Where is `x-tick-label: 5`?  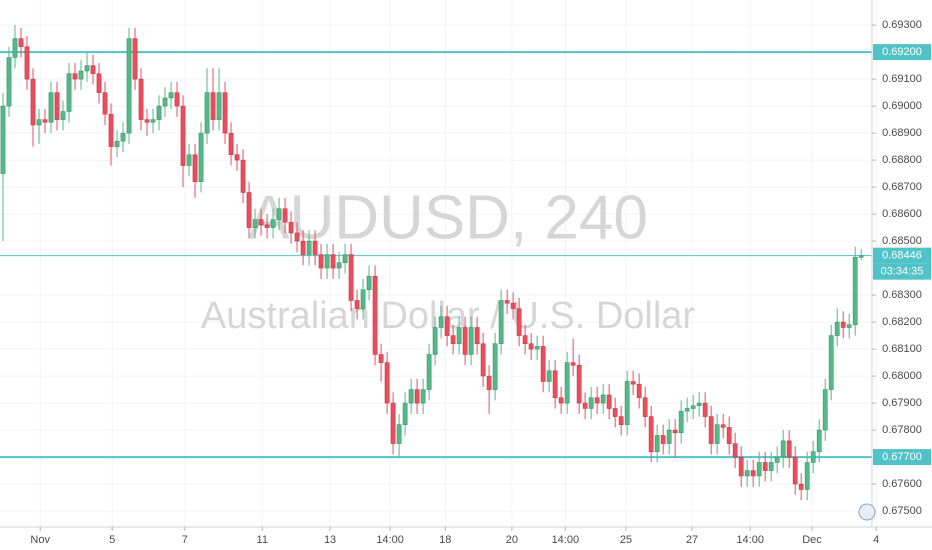
x-tick-label: 5 is located at coordinates (112, 540).